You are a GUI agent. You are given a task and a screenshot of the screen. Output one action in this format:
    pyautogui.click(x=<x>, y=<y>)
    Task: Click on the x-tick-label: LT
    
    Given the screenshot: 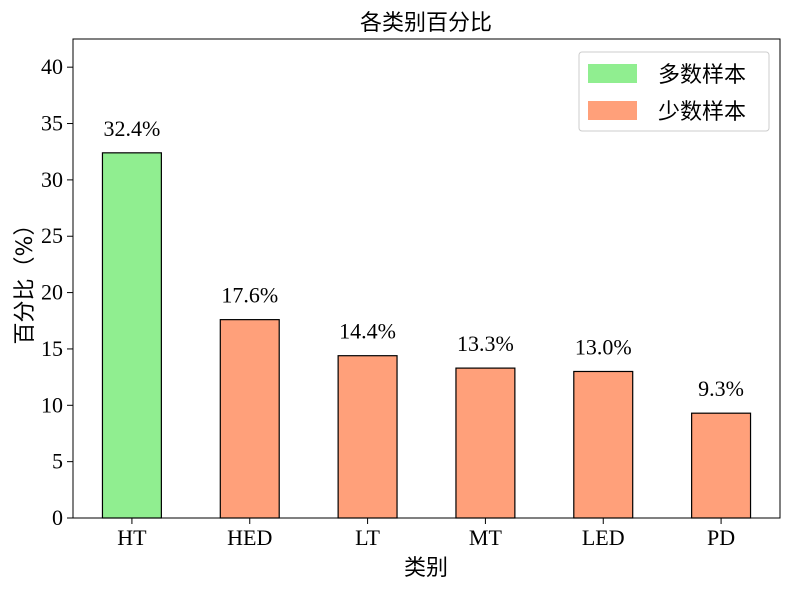 What is the action you would take?
    pyautogui.click(x=367, y=537)
    